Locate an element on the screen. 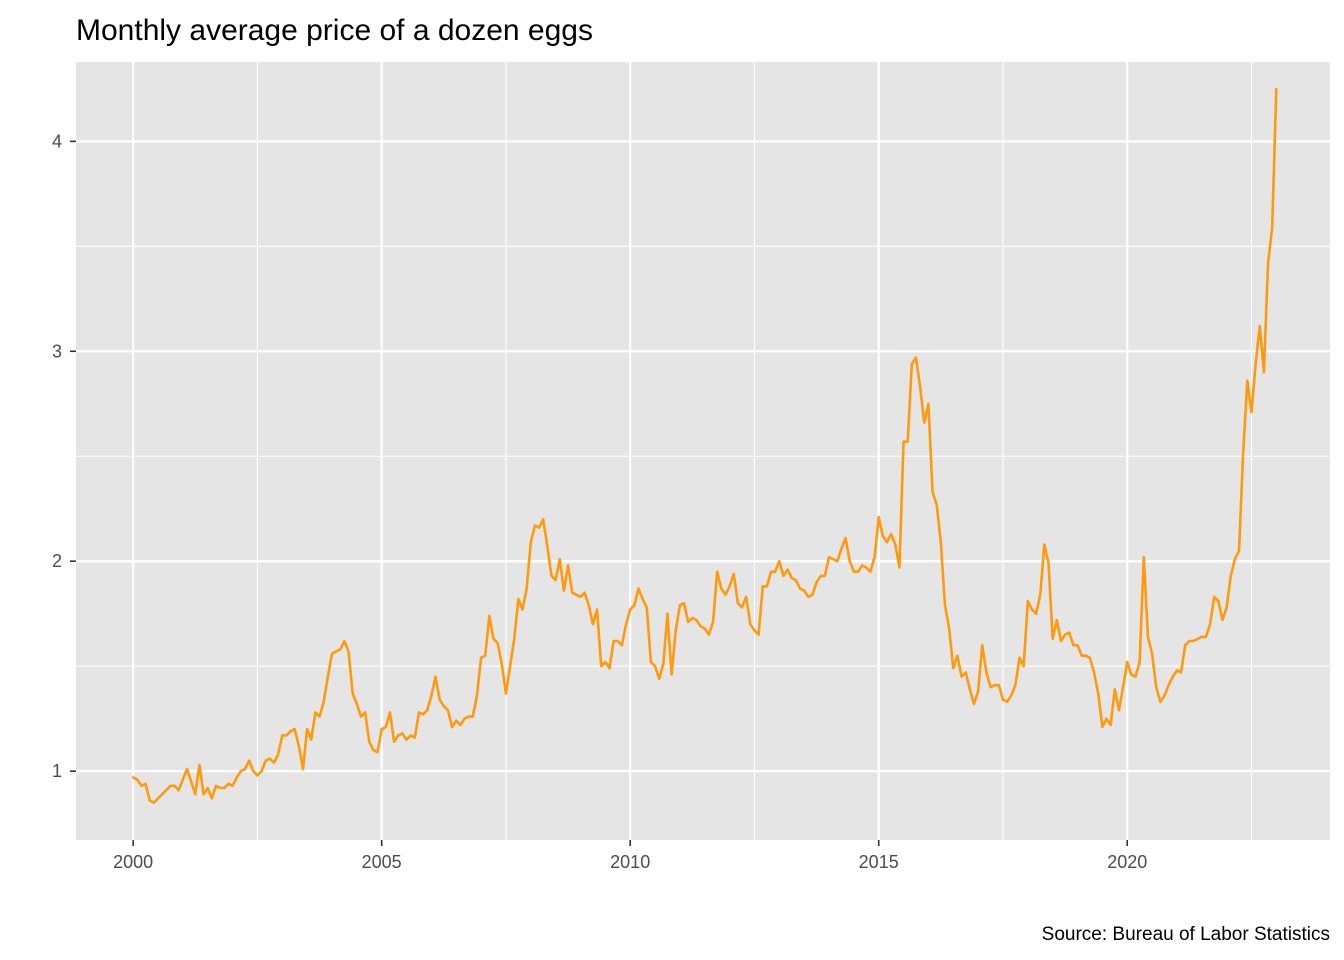 This screenshot has height=960, width=1344. x-axis: 2000 2005 2010 2015 2020 is located at coordinates (630, 856).